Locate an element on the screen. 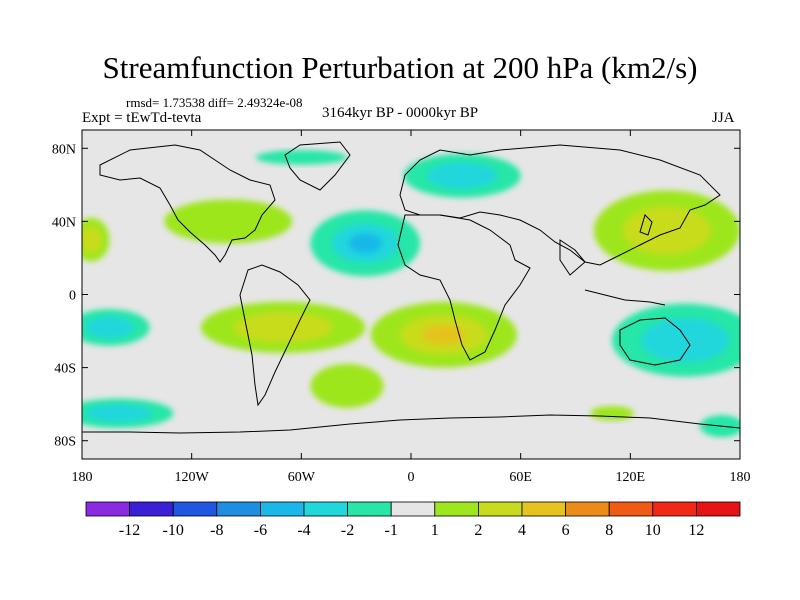 Image resolution: width=800 pixels, height=600 pixels. colorbar-label-7: 1 is located at coordinates (435, 530).